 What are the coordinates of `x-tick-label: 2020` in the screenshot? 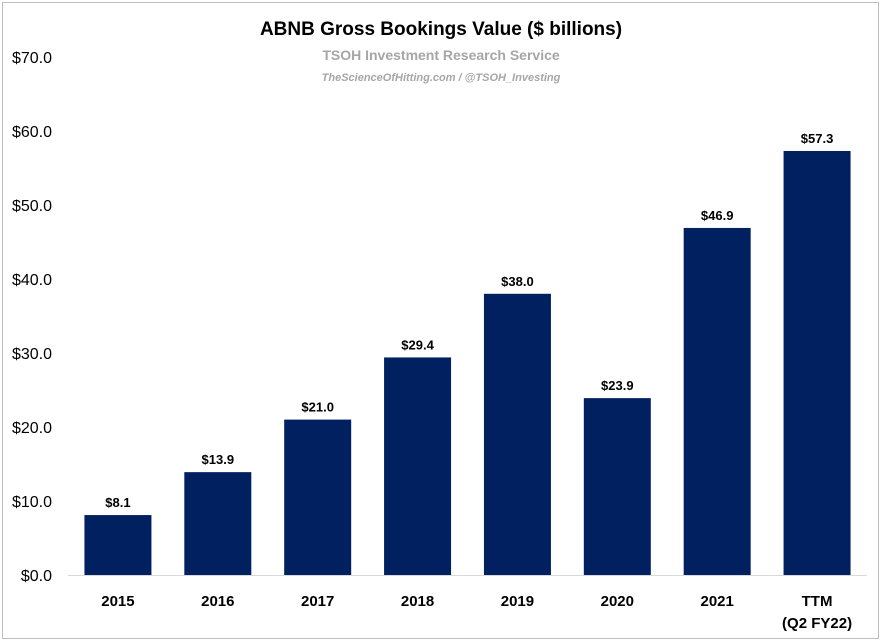 It's located at (617, 601).